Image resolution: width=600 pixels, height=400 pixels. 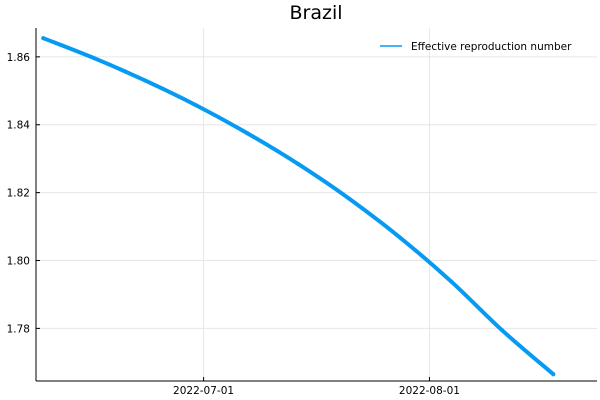 I want to click on legend-label: Effective reproduction number, so click(x=491, y=47).